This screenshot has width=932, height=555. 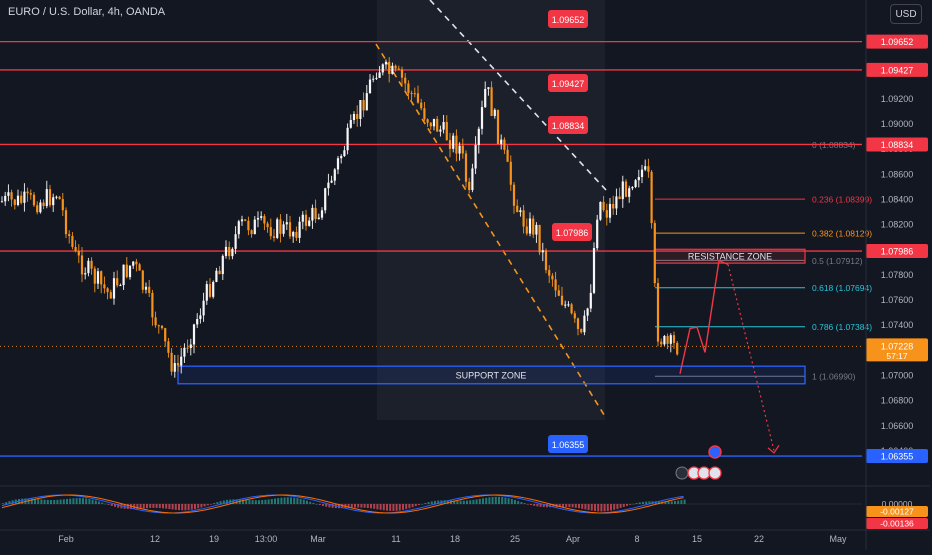 What do you see at coordinates (906, 14) in the screenshot?
I see `currency-button: USD` at bounding box center [906, 14].